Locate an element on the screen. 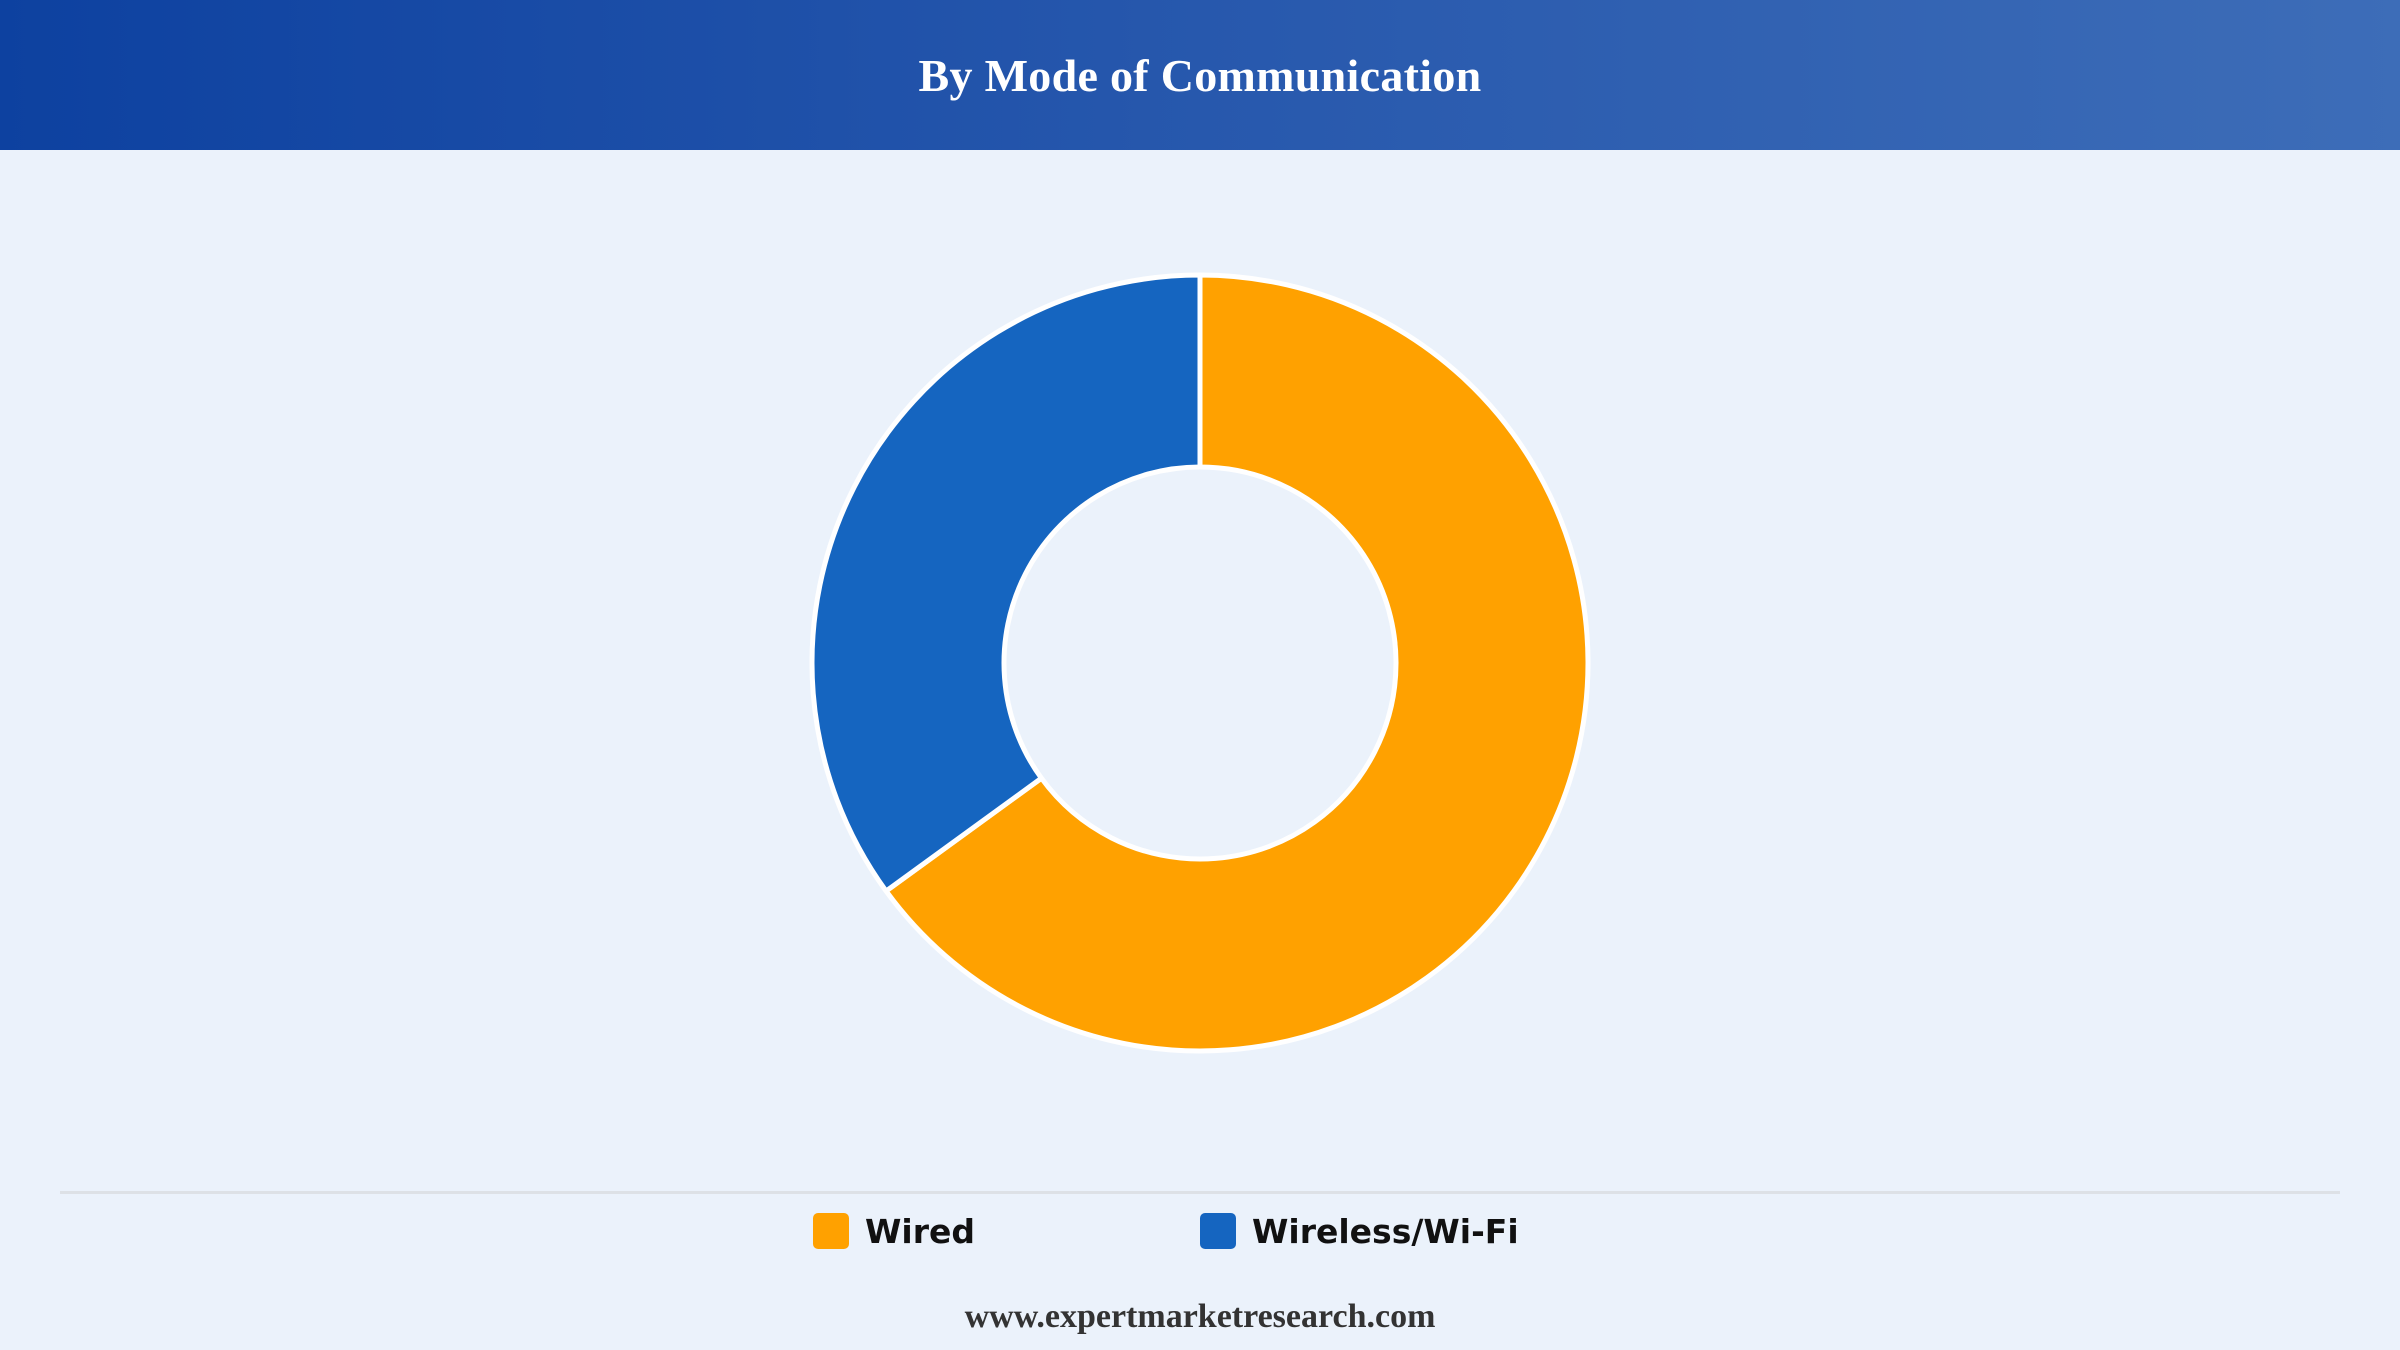  legend-item-wired: Wired is located at coordinates (894, 1231).